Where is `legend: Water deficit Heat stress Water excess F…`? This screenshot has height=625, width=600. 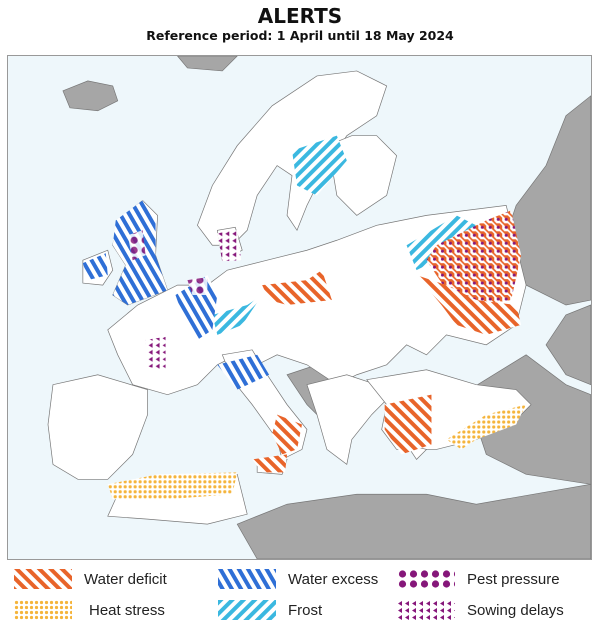
legend: Water deficit Heat stress Water excess F… is located at coordinates (300, 595).